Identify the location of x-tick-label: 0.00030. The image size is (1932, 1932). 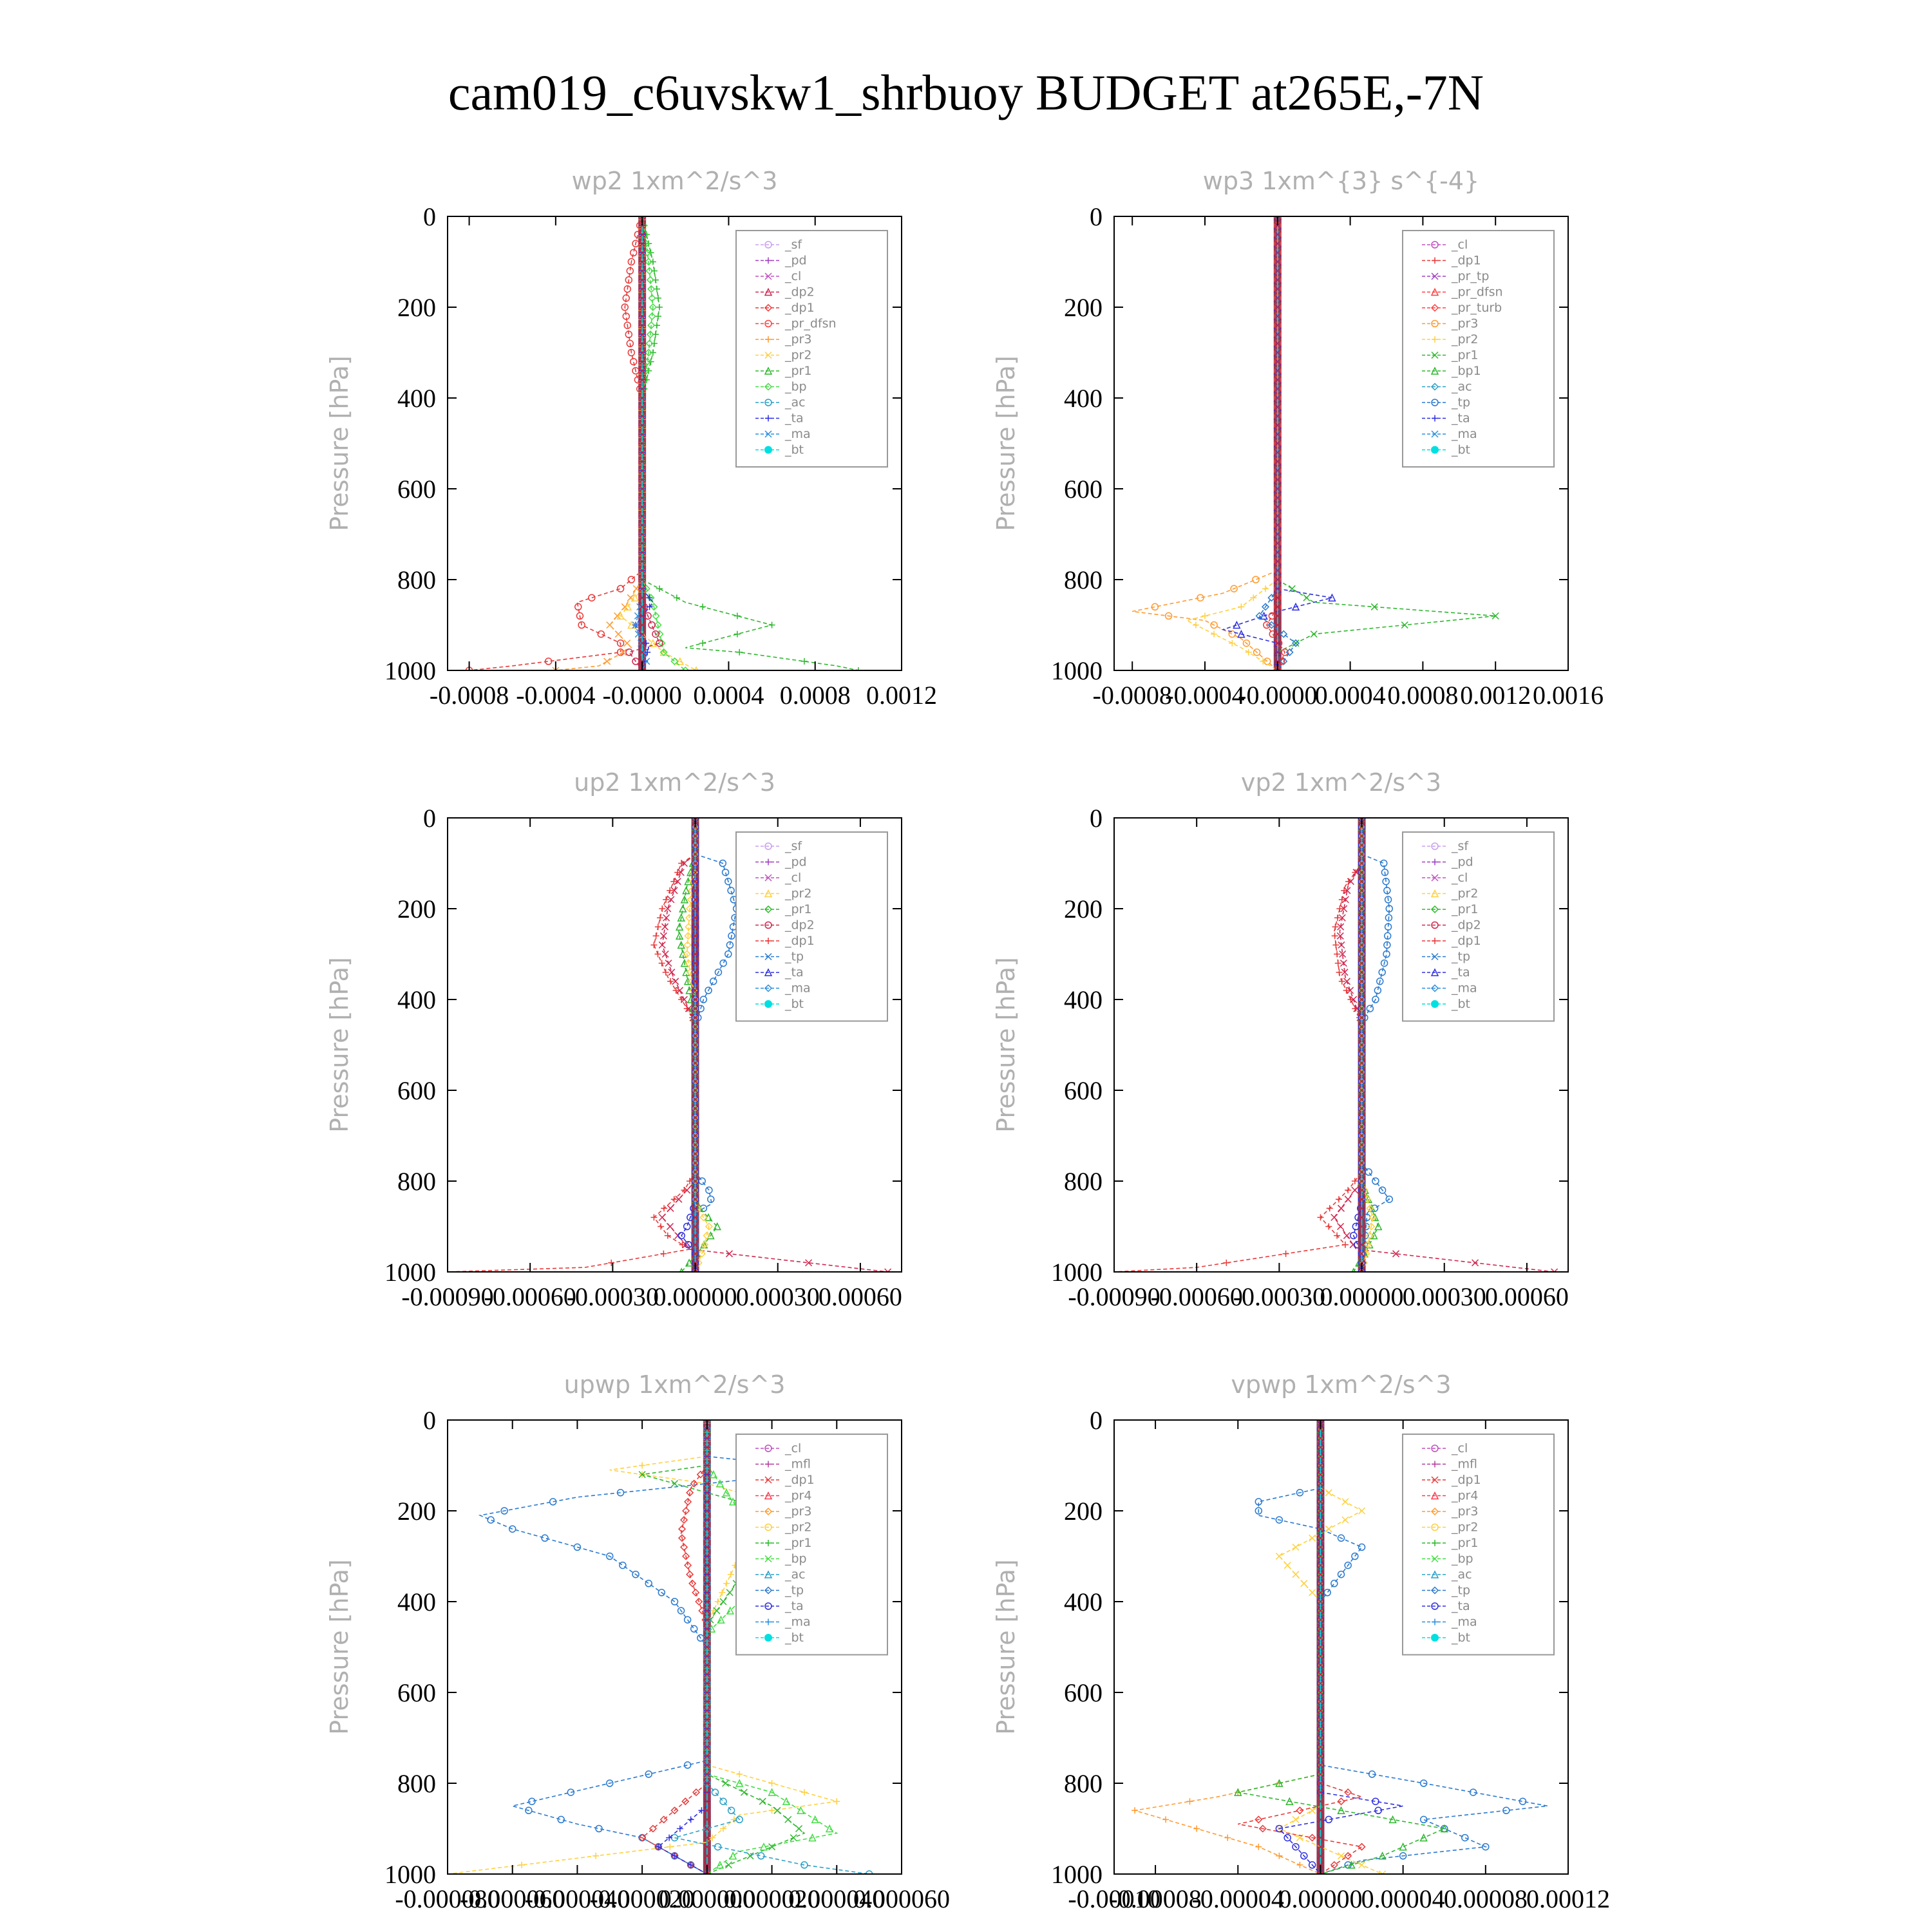
(778, 1296).